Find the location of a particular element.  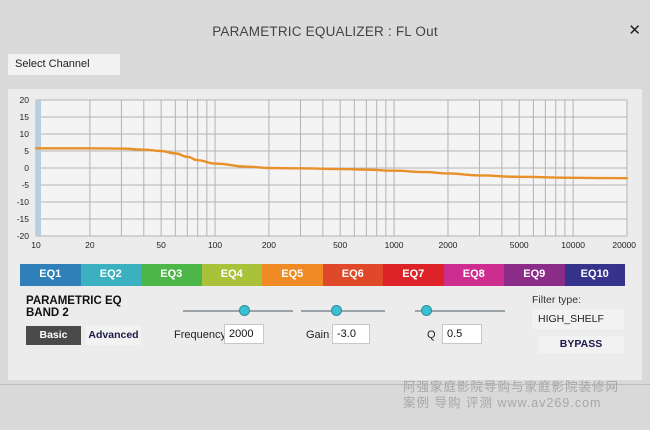

q-input: 0.5 is located at coordinates (462, 334).